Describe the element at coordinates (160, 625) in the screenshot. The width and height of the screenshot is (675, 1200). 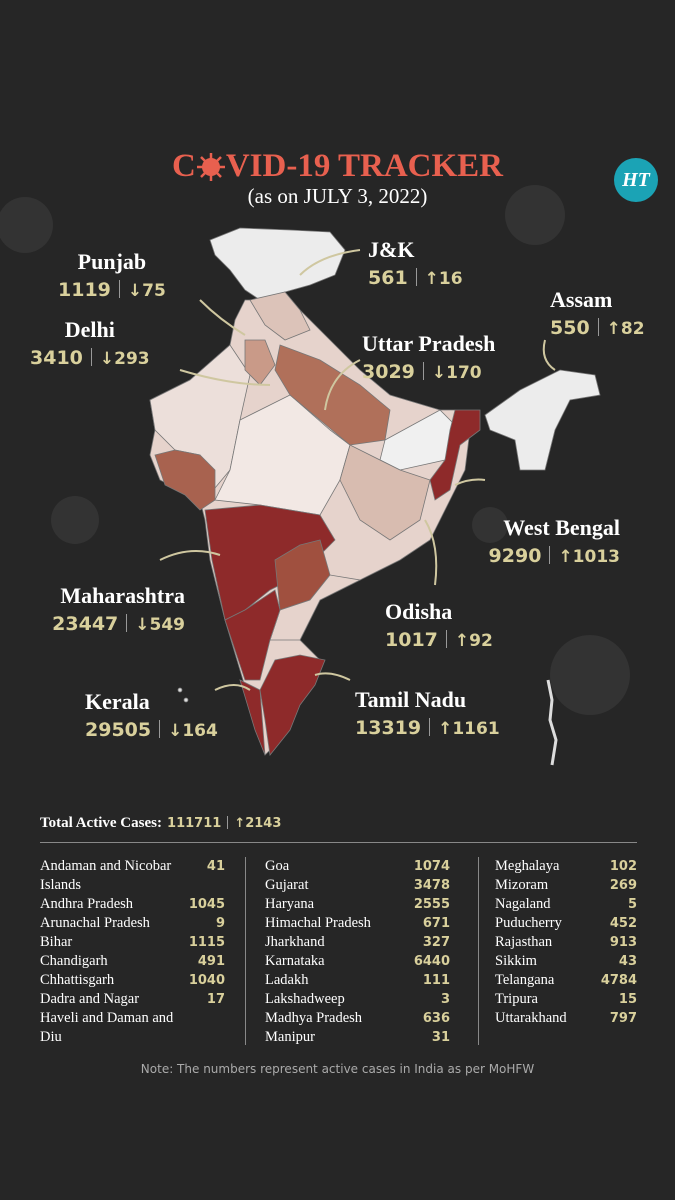
I see `change: ↓549` at that location.